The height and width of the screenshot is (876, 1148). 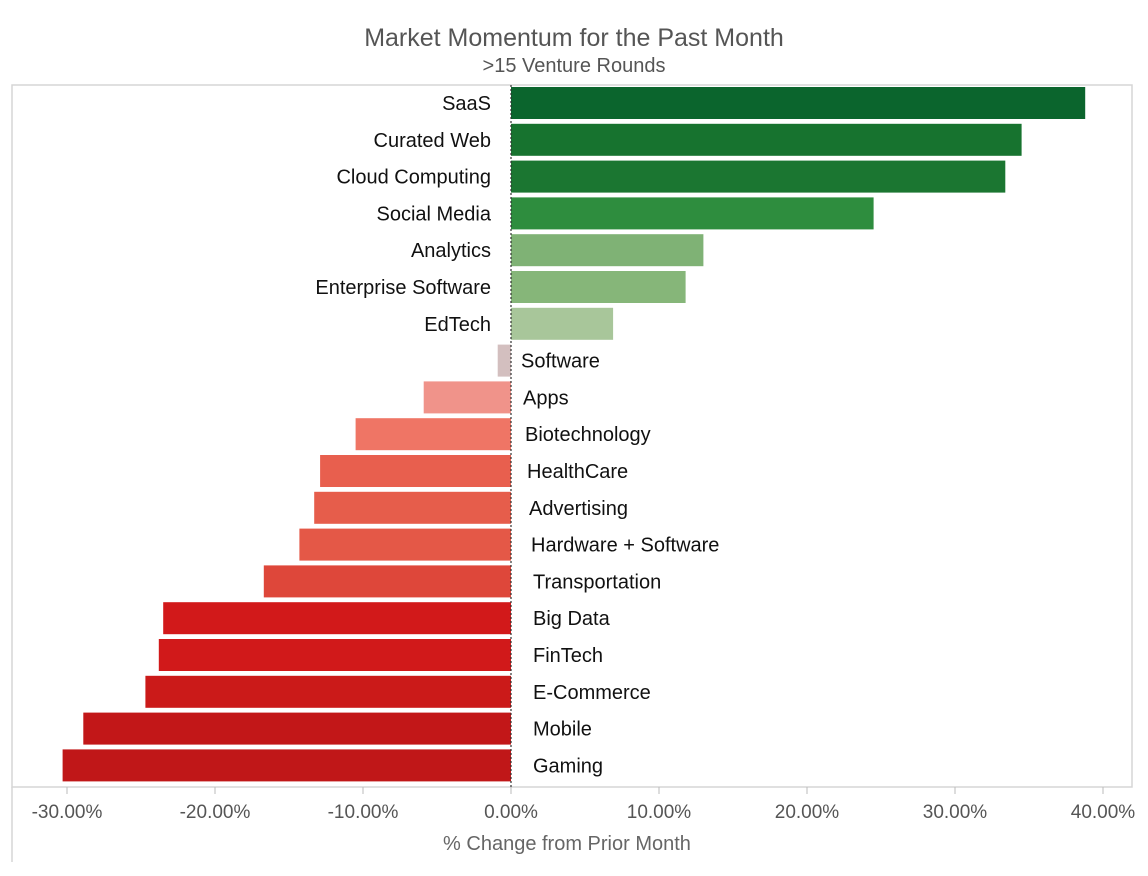 What do you see at coordinates (625, 546) in the screenshot?
I see `category-label: Hardware + Software` at bounding box center [625, 546].